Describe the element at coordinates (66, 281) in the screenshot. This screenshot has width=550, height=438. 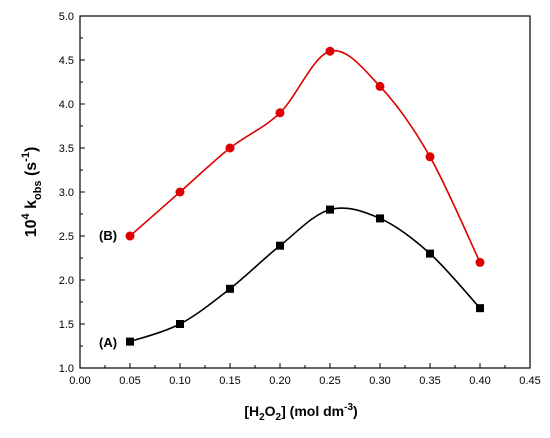
I see `y-tick-label: 2.0` at that location.